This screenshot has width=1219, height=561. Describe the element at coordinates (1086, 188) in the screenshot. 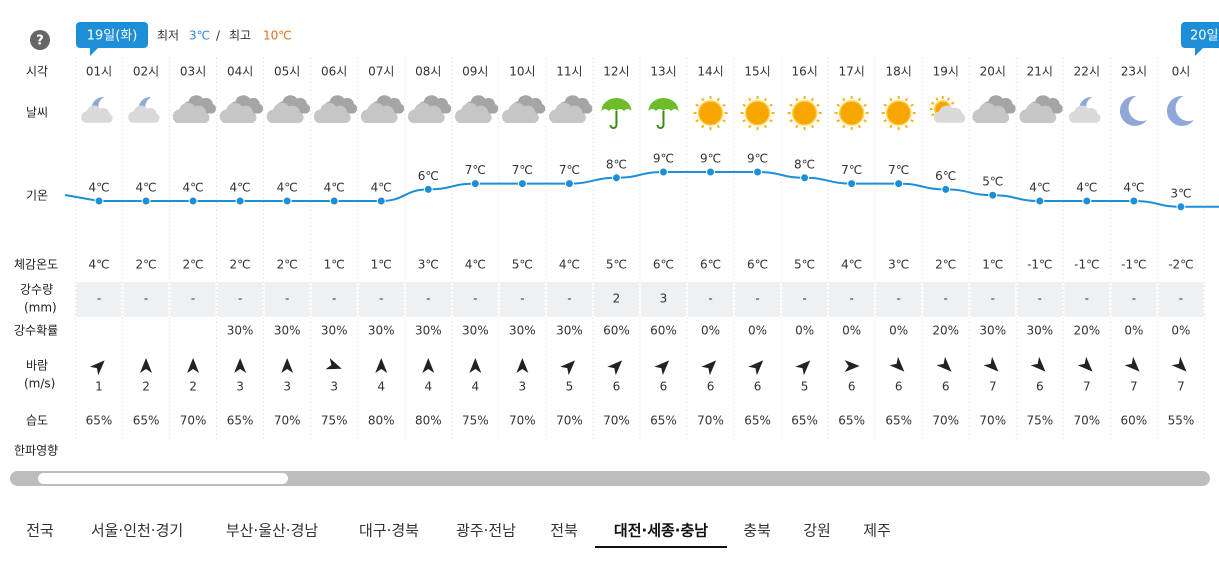

I see `temp-label: 4℃` at that location.